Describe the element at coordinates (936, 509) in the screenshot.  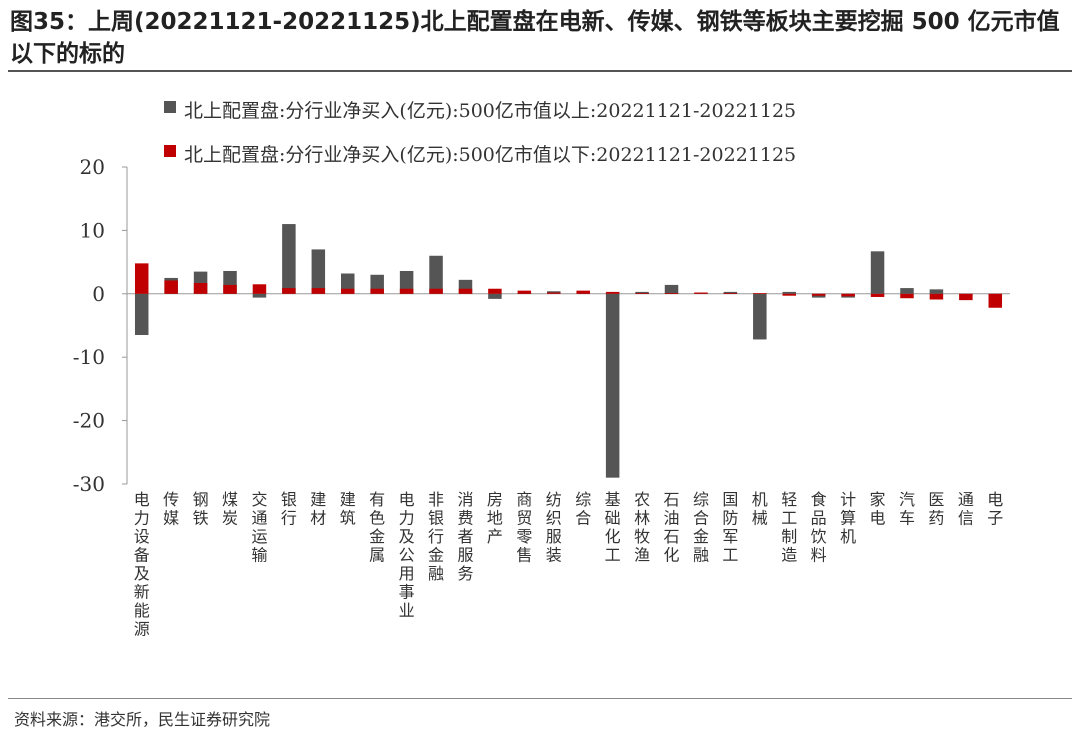
I see `x-tick-label: 医药` at that location.